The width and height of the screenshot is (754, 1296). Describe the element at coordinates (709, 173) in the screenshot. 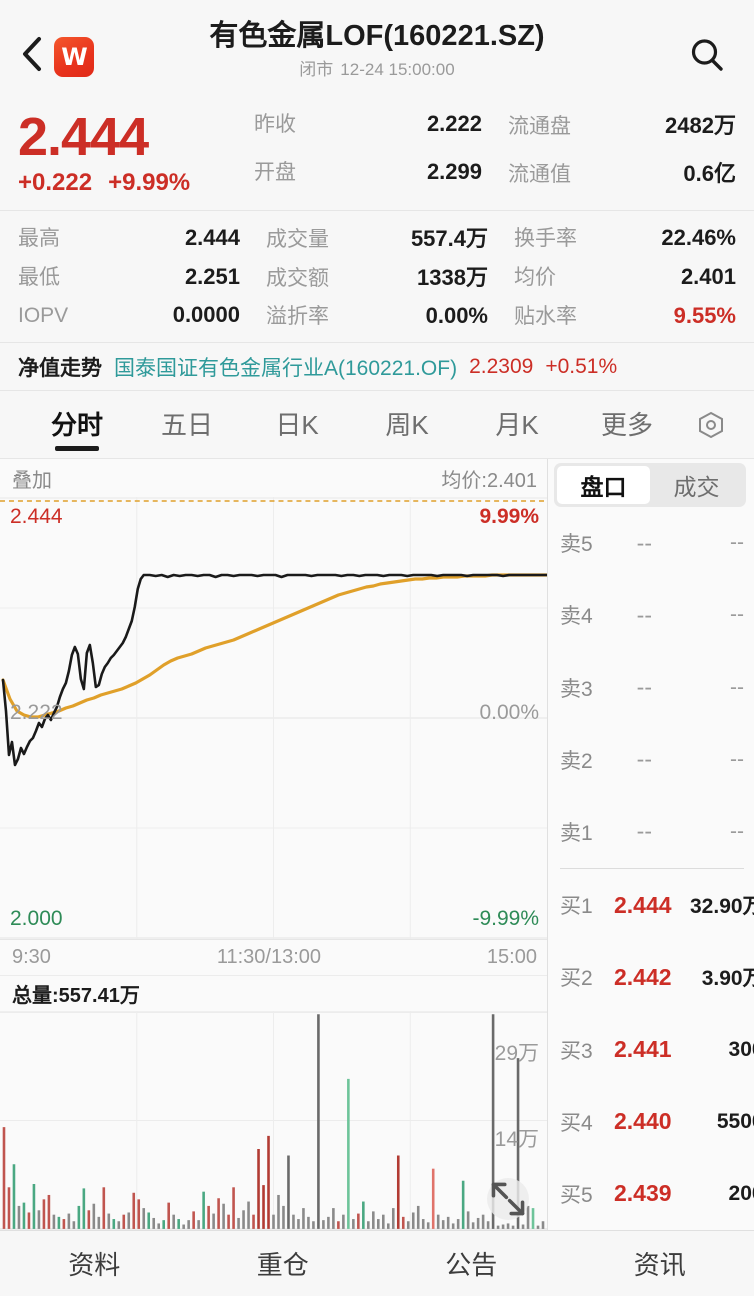

I see `quote-kv-value: 0.6亿` at that location.